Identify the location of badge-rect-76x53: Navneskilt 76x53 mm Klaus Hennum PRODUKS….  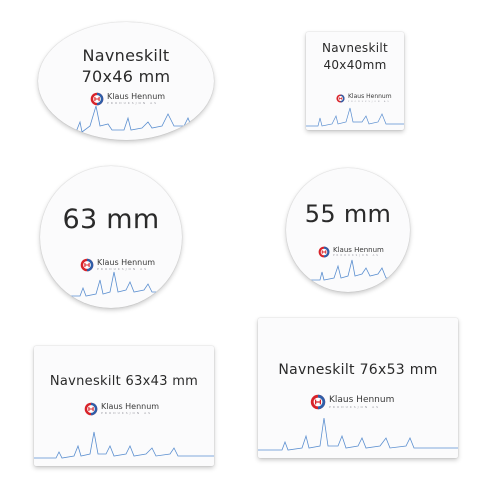
(358, 388).